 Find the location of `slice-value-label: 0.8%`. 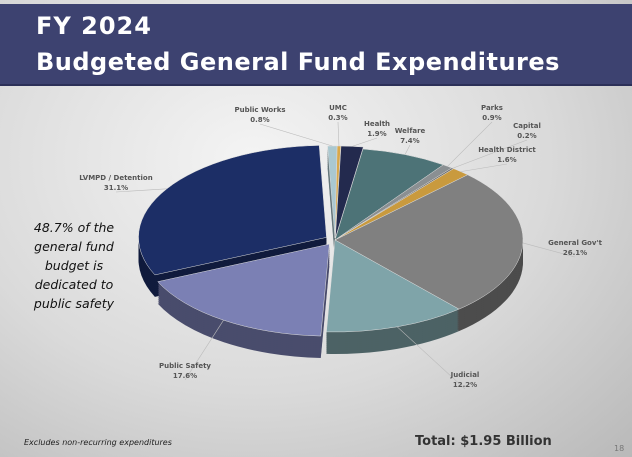

slice-value-label: 0.8% is located at coordinates (259, 120).